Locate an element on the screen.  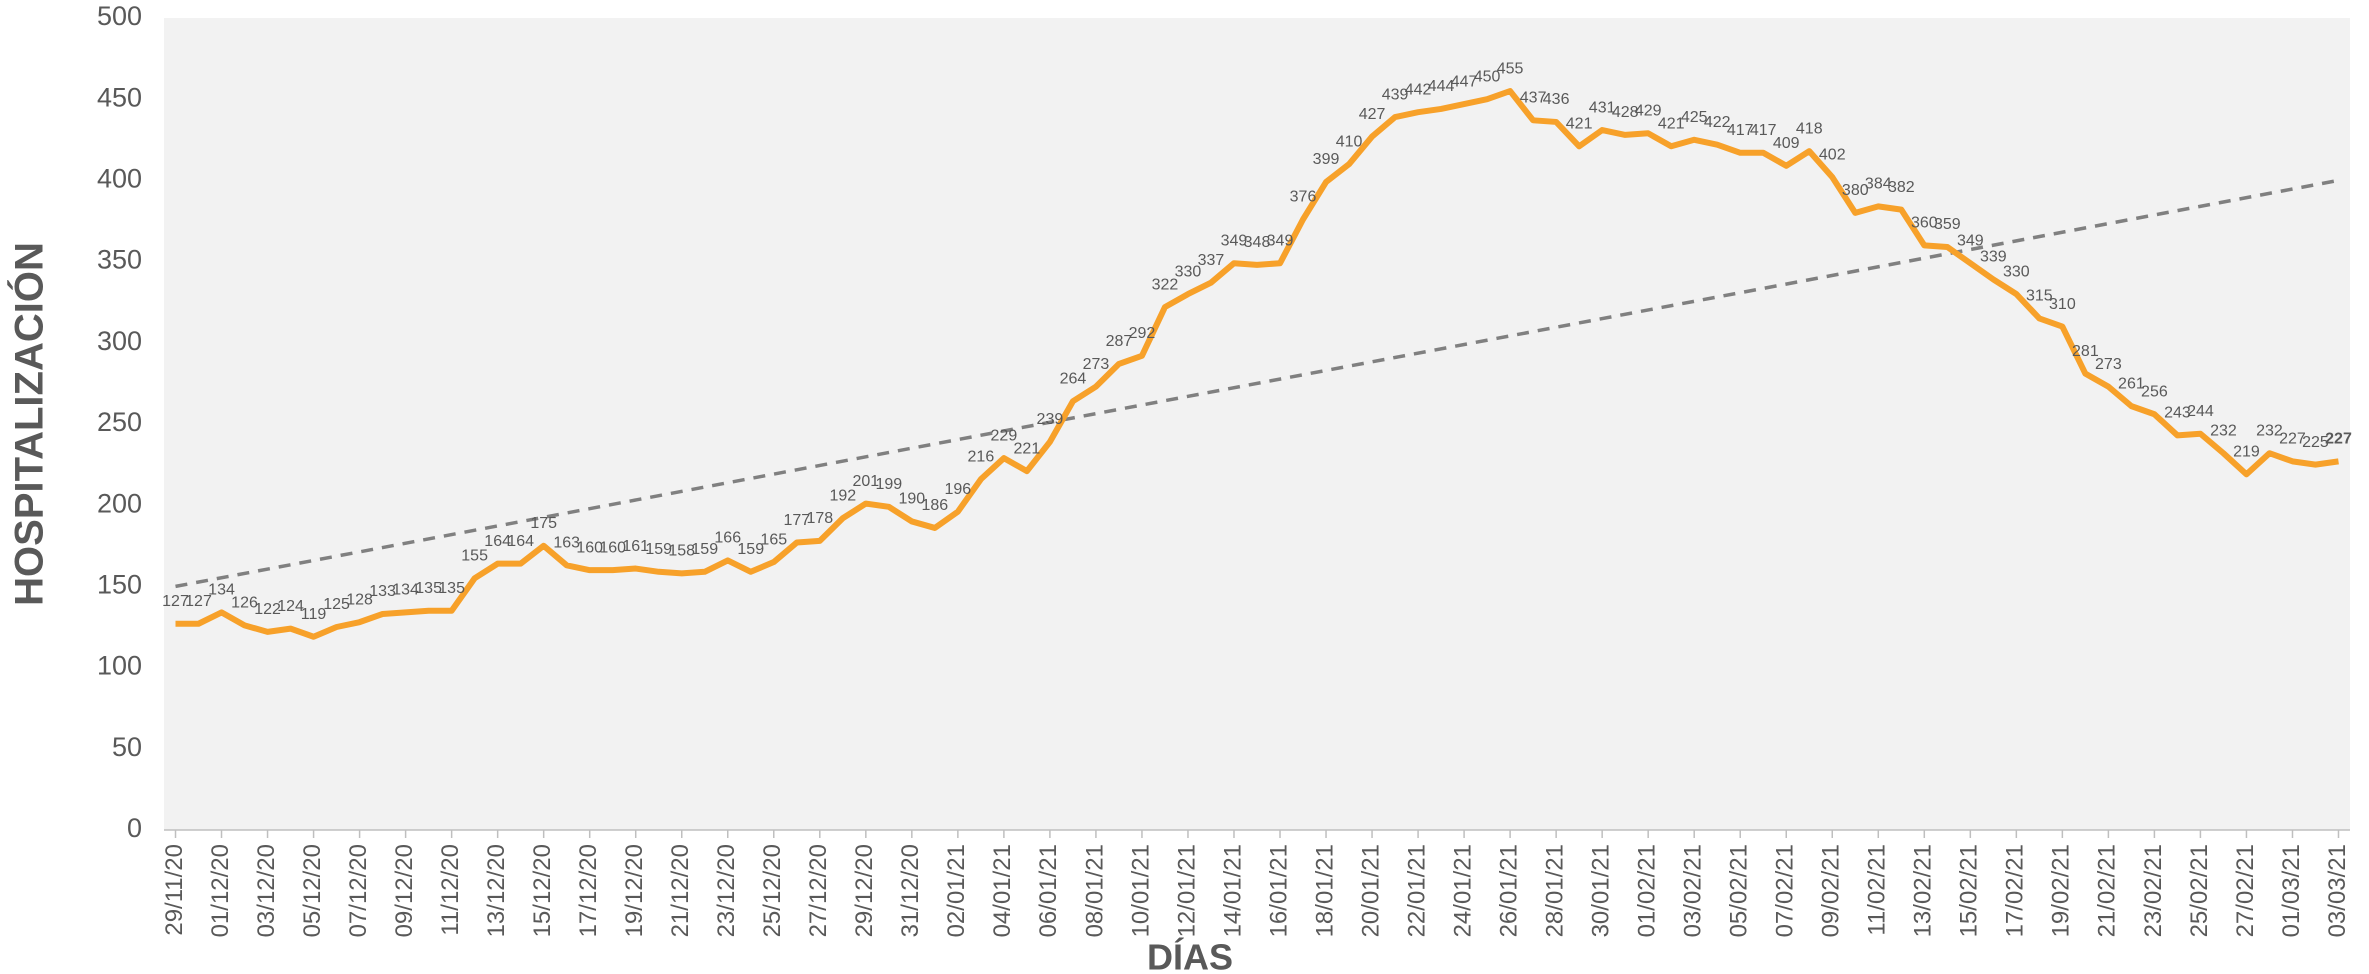
data-label: 177 is located at coordinates (796, 520).